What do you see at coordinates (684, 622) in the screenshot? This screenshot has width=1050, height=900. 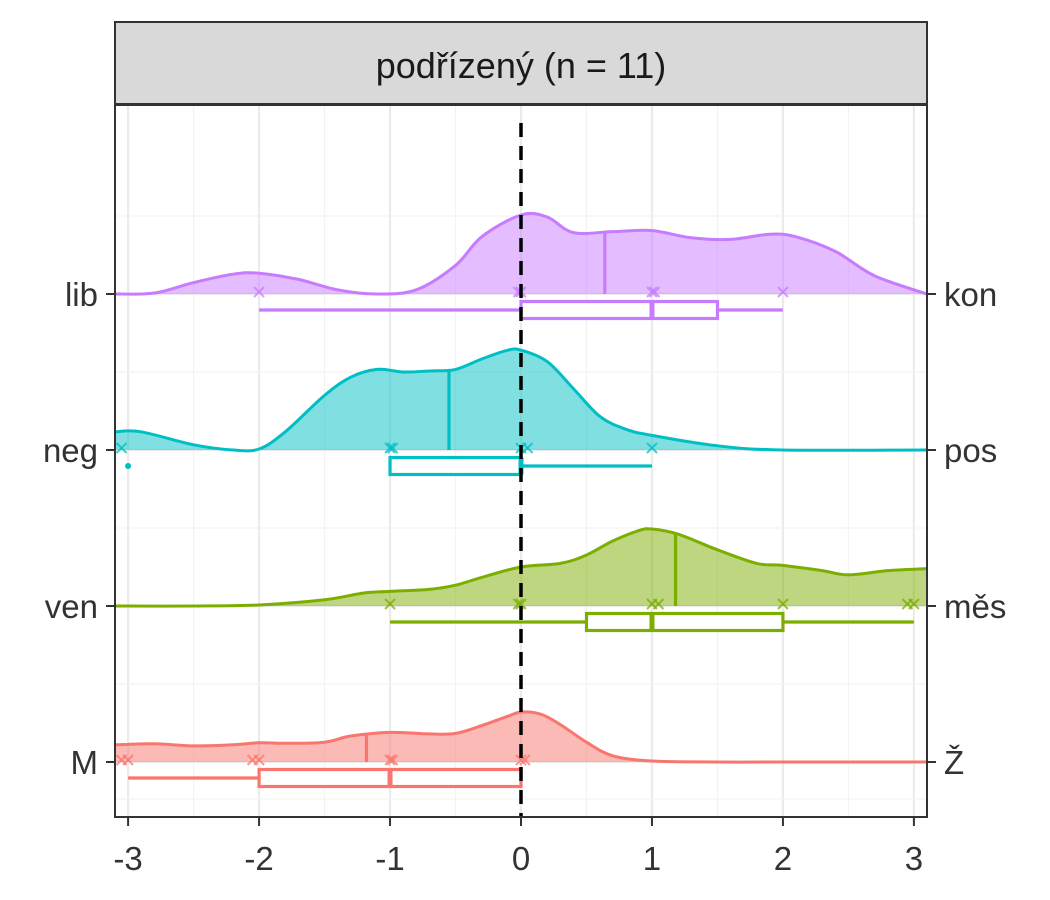 I see `box-ven` at bounding box center [684, 622].